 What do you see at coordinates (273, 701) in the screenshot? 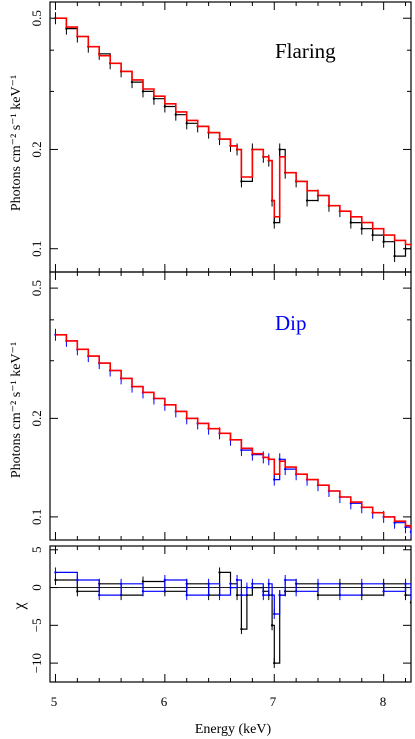
I see `x-tick-label-7: 7` at bounding box center [273, 701].